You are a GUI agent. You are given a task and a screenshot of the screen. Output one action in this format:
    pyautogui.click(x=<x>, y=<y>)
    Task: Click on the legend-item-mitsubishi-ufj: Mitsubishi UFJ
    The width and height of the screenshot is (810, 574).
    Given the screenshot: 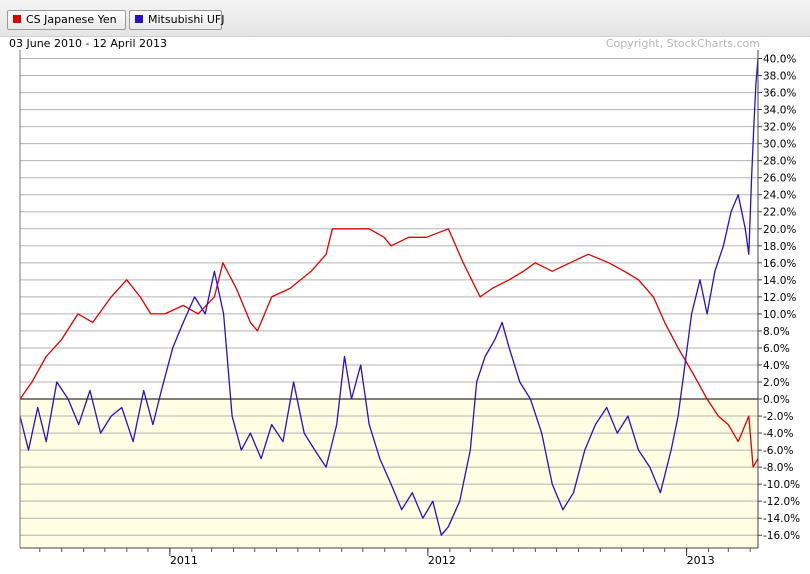 What is the action you would take?
    pyautogui.click(x=177, y=20)
    